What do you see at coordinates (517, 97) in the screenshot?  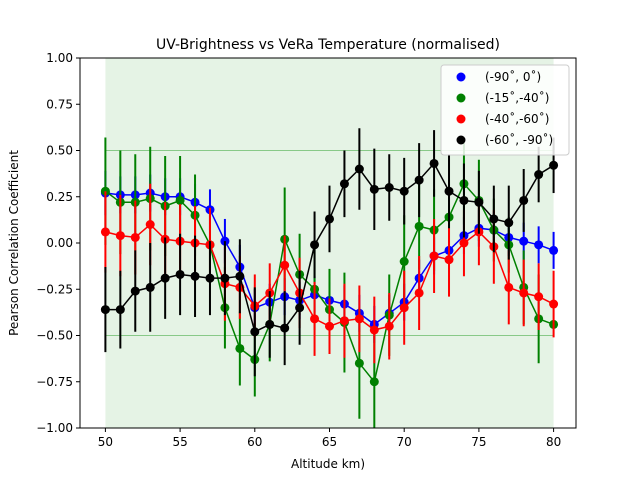 I see `legend-label: (-15˚,-40˚)` at bounding box center [517, 97].